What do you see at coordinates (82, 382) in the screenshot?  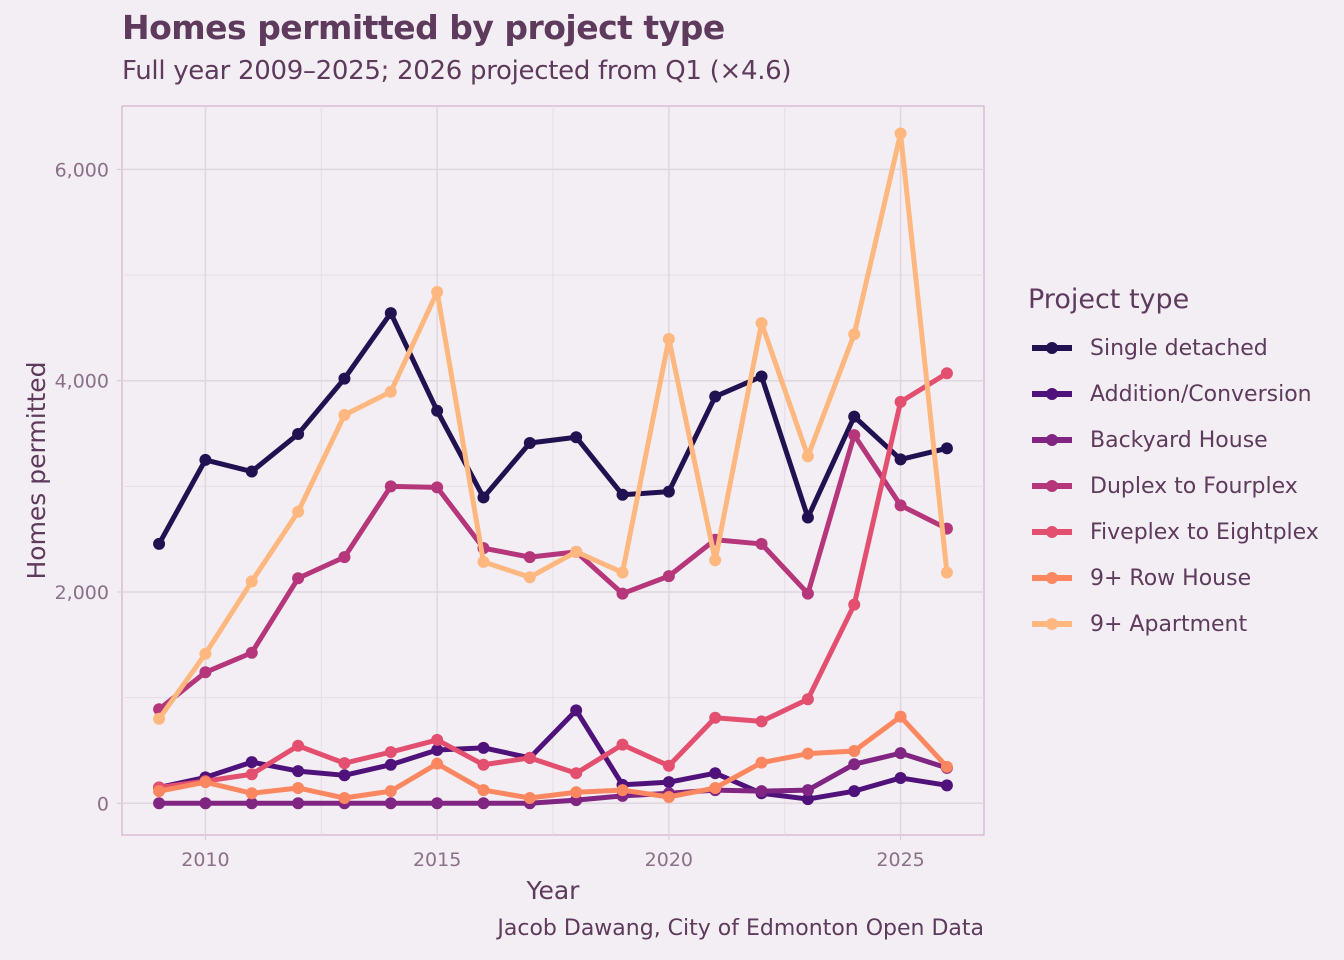 I see `y-tick-label: 4,000` at bounding box center [82, 382].